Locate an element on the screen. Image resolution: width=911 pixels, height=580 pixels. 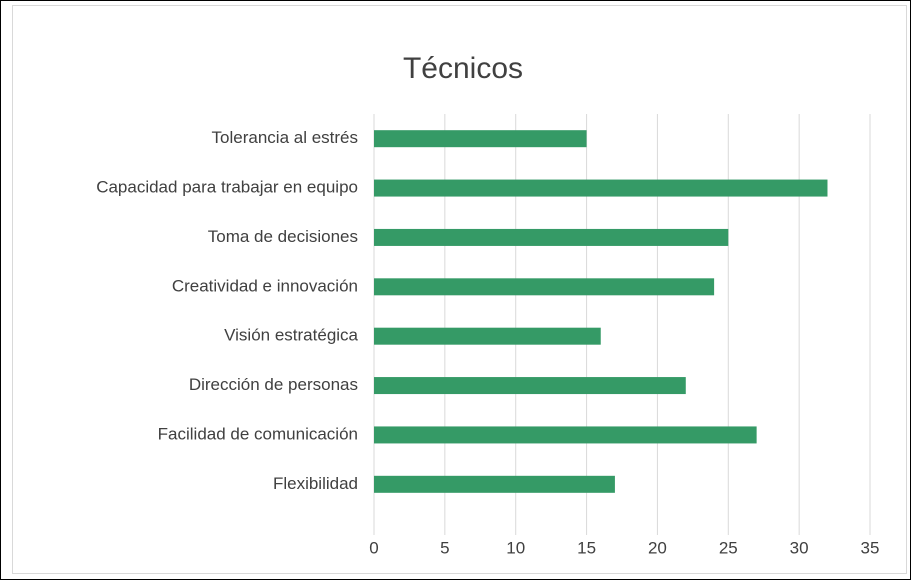
chart-title: Técnicos is located at coordinates (463, 68).